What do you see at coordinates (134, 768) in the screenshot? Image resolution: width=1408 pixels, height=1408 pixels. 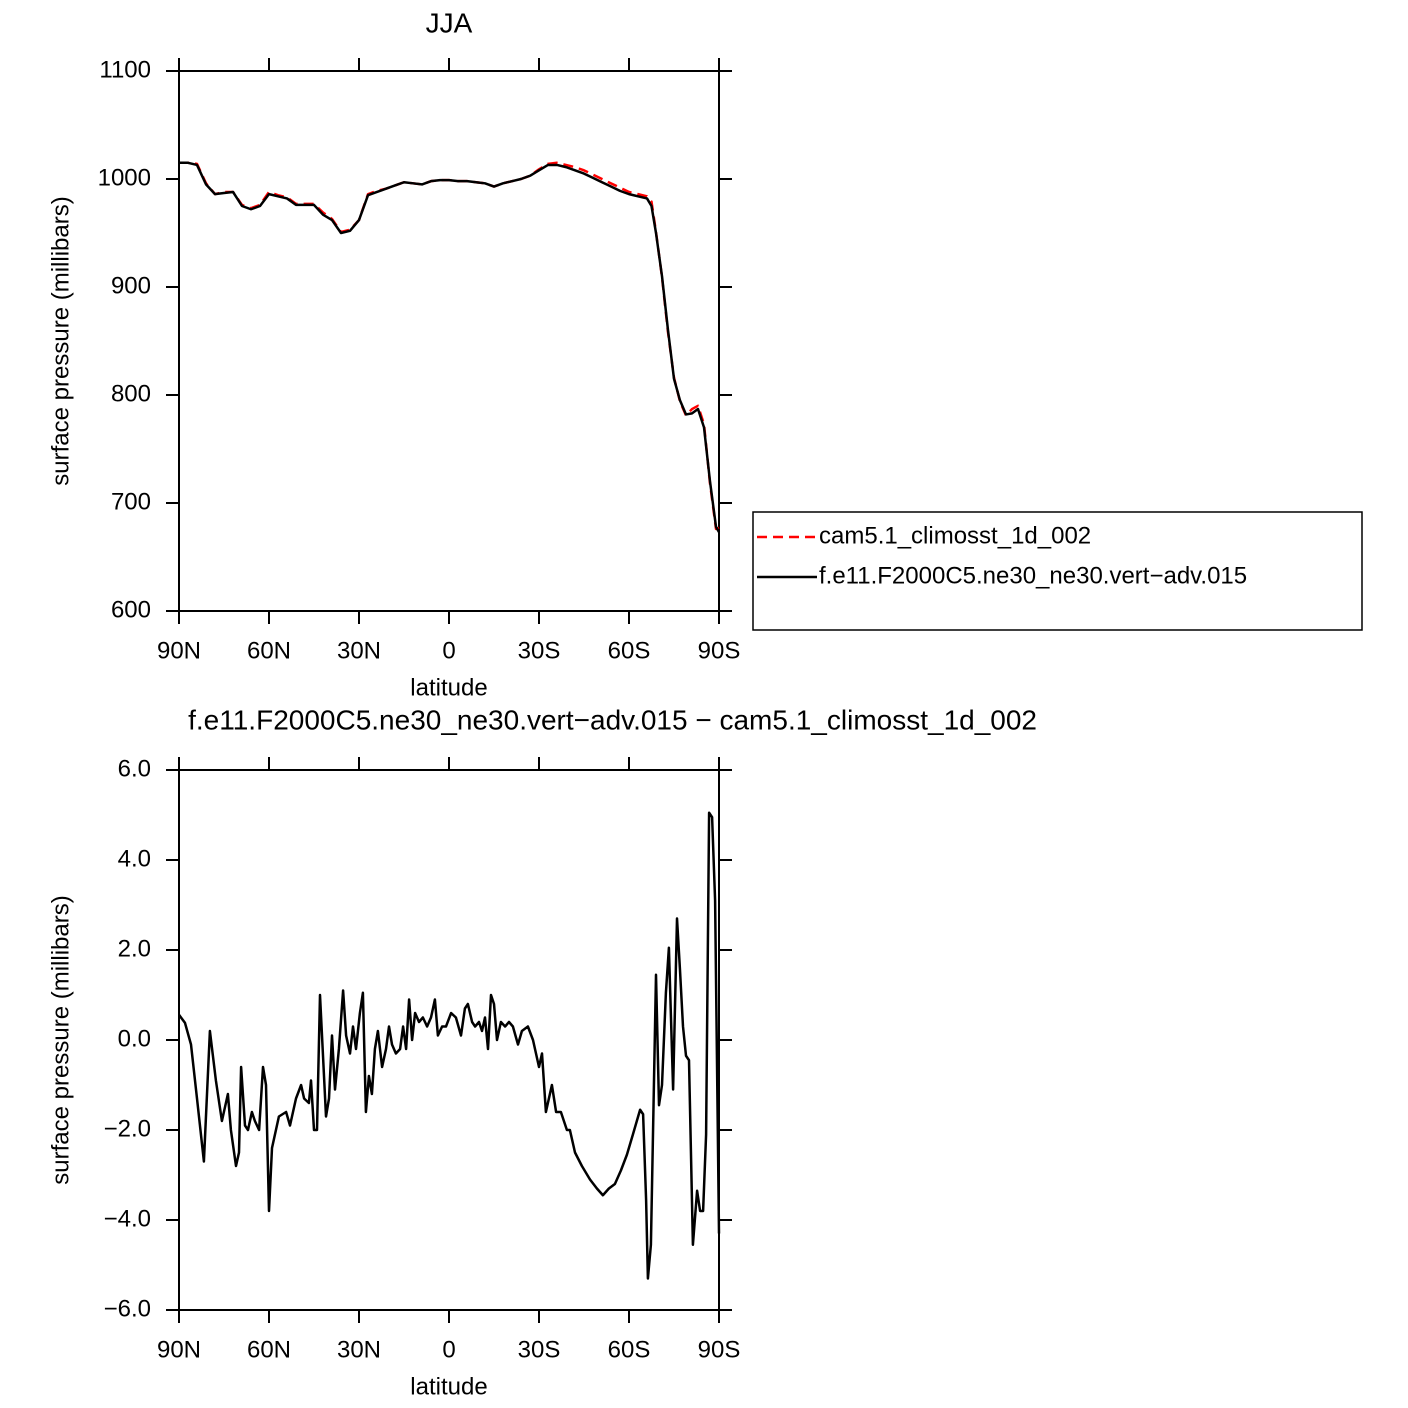 I see `y-tick-label: 6.0` at bounding box center [134, 768].